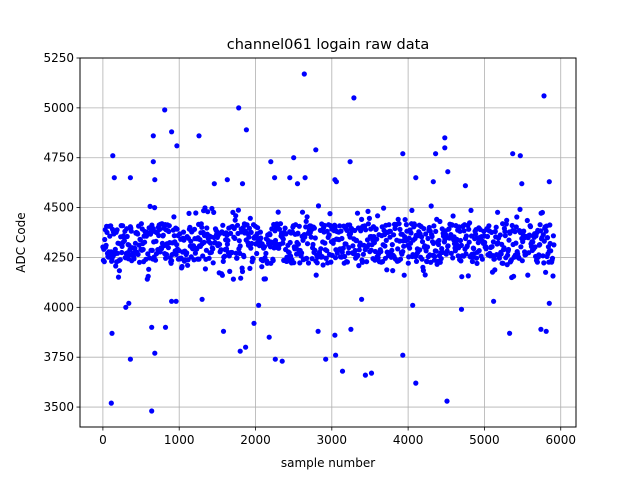 The height and width of the screenshot is (484, 640). Describe the element at coordinates (58, 357) in the screenshot. I see `y-tick-label: 3750` at that location.